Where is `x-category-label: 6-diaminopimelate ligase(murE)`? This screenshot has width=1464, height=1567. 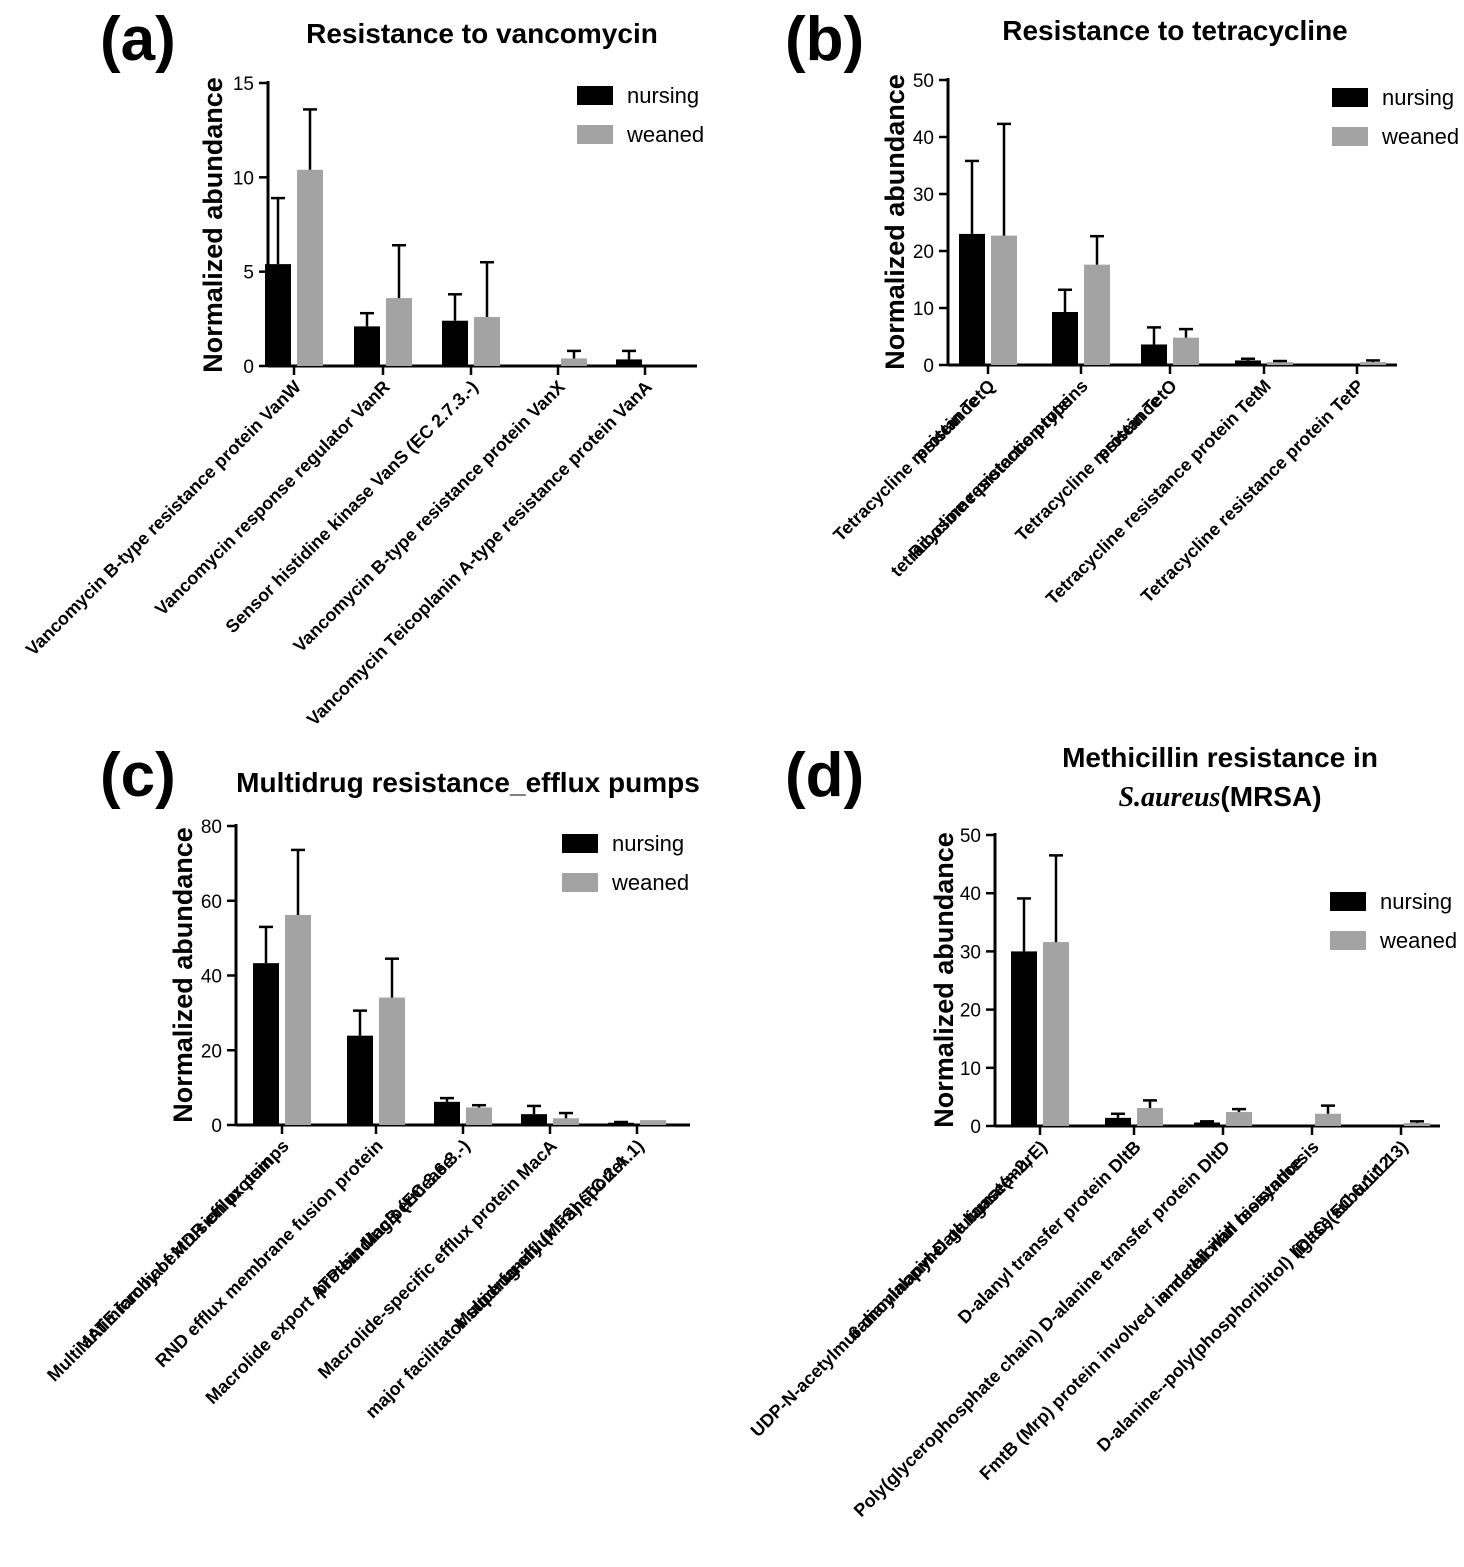 x-category-label: 6-diaminopimelate ligase(murE) is located at coordinates (947, 1240).